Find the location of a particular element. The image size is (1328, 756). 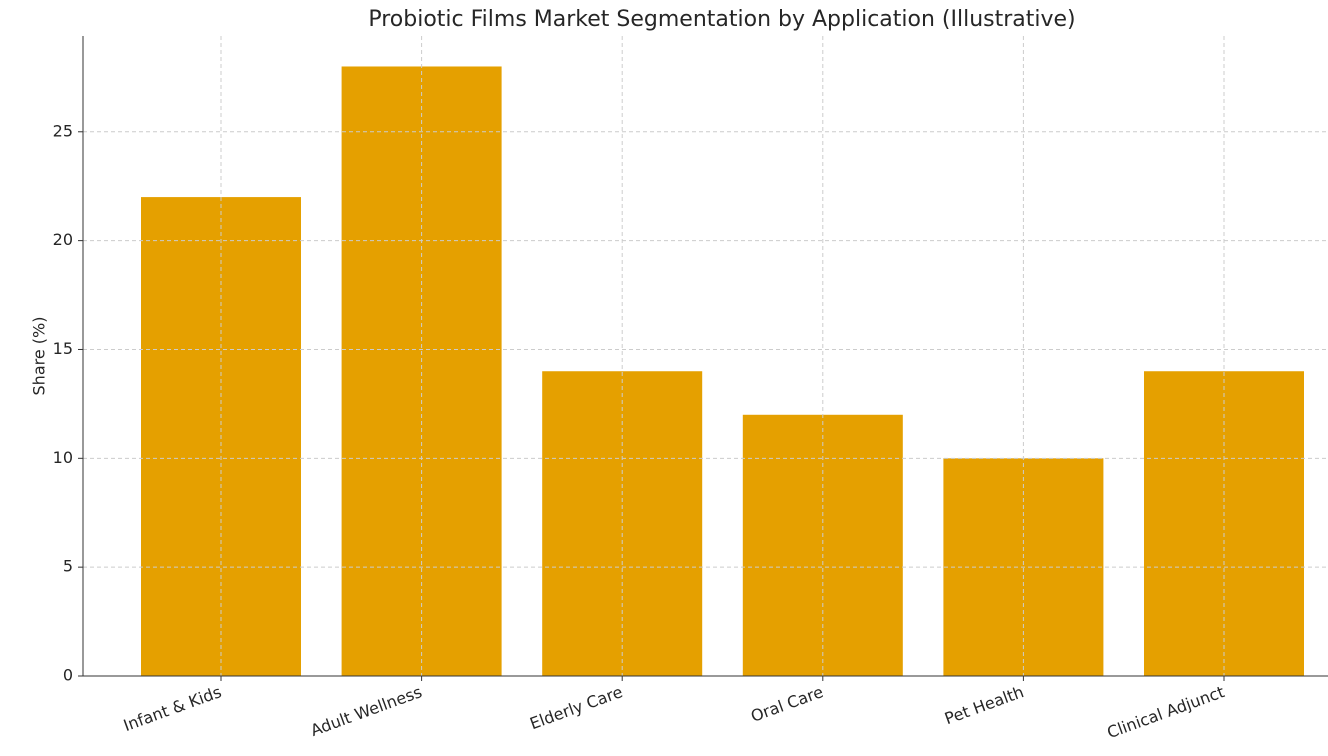

x-tick-label: Elderly Care is located at coordinates (576, 707).